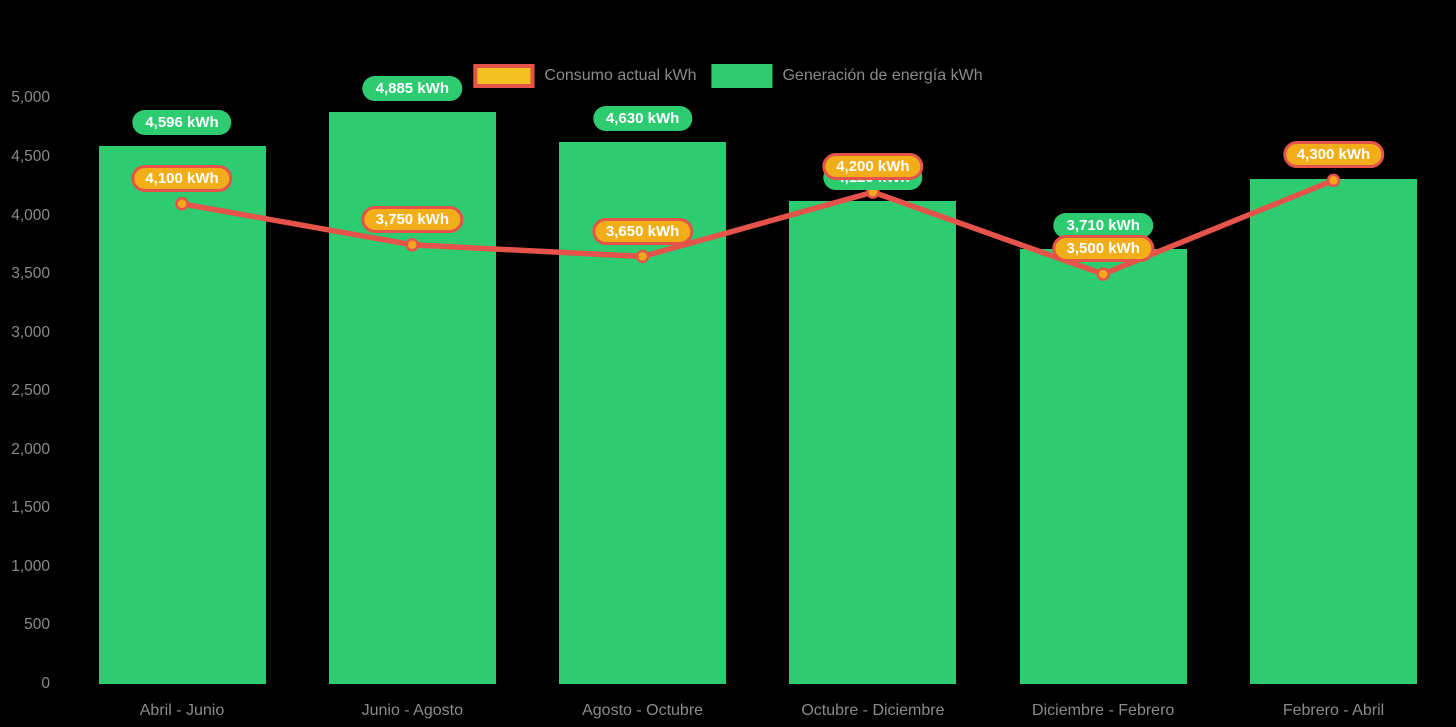 The width and height of the screenshot is (1456, 727). Describe the element at coordinates (30, 508) in the screenshot. I see `y-axis-tick-label: 1,500` at that location.